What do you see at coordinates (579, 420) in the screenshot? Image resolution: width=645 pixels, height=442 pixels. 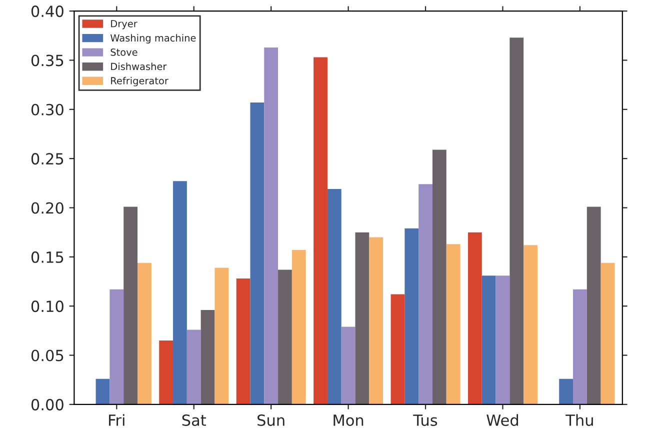 I see `x-tick-label: Thu` at bounding box center [579, 420].